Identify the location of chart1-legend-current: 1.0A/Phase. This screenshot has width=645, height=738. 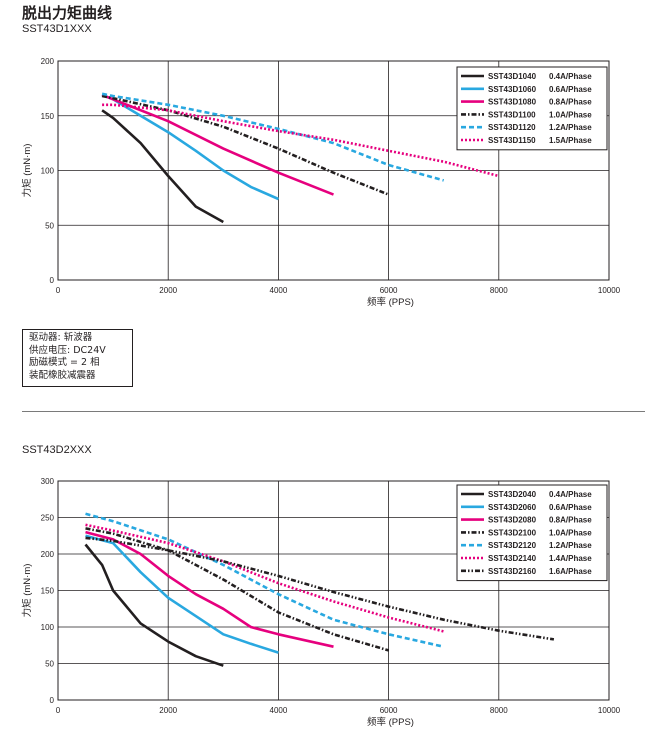
(570, 114).